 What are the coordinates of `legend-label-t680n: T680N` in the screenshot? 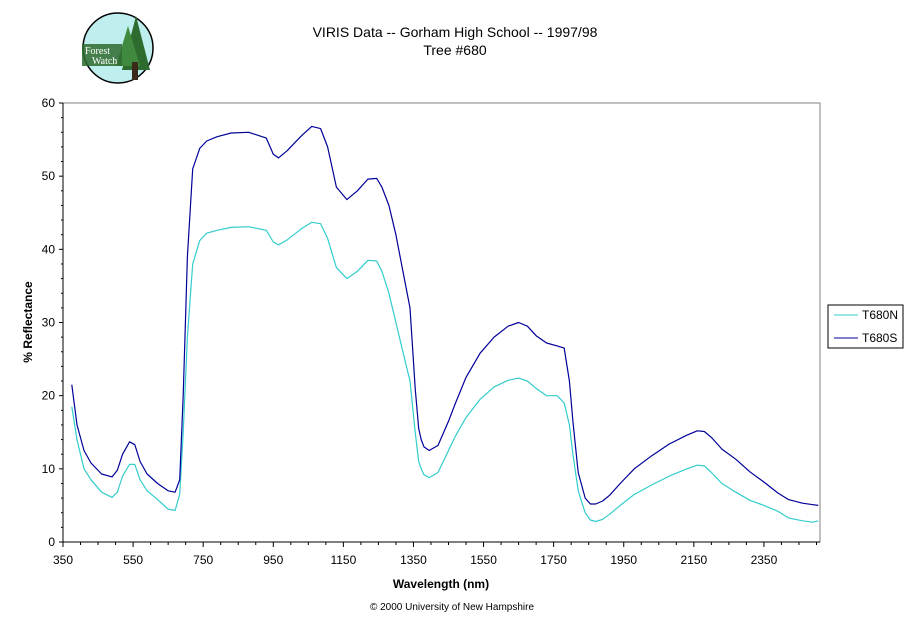 It's located at (880, 315).